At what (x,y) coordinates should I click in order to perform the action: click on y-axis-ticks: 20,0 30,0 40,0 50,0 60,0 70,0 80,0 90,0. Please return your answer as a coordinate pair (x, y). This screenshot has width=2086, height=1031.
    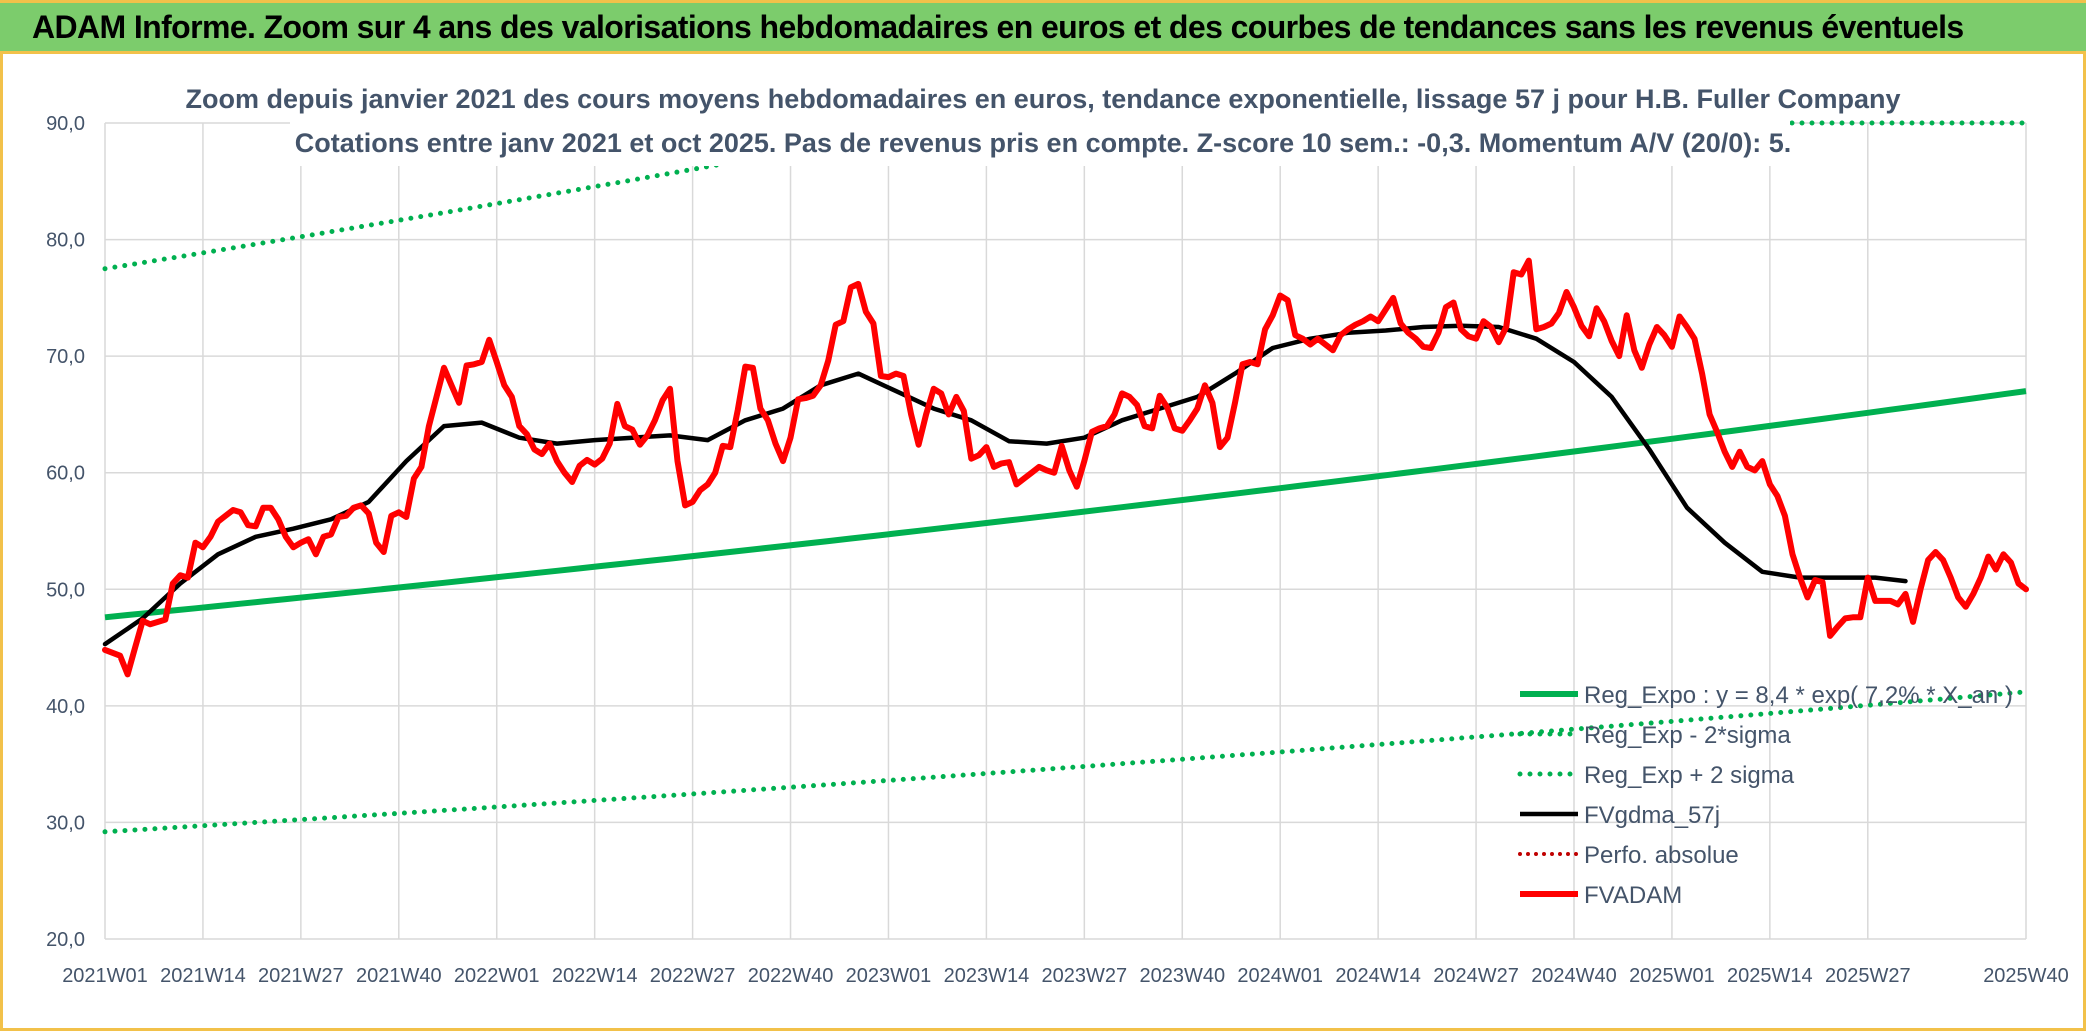
    Looking at the image, I should click on (65, 532).